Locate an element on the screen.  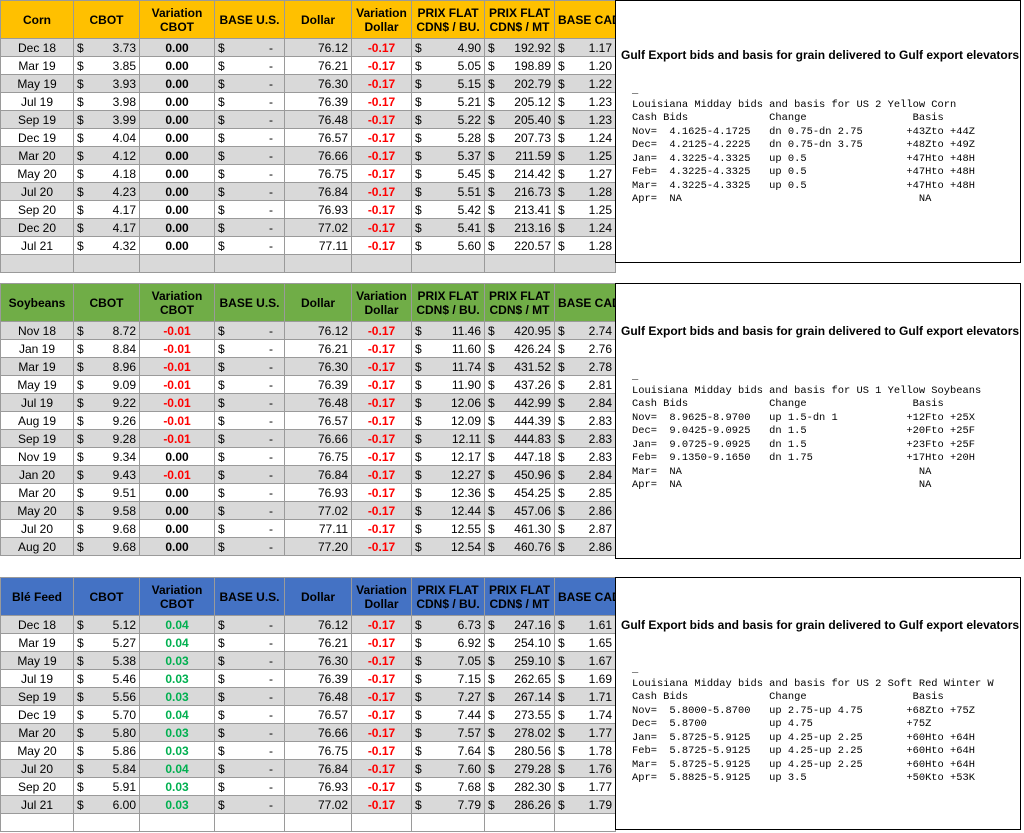
cbot-cell: $5.27 is located at coordinates (106, 642).